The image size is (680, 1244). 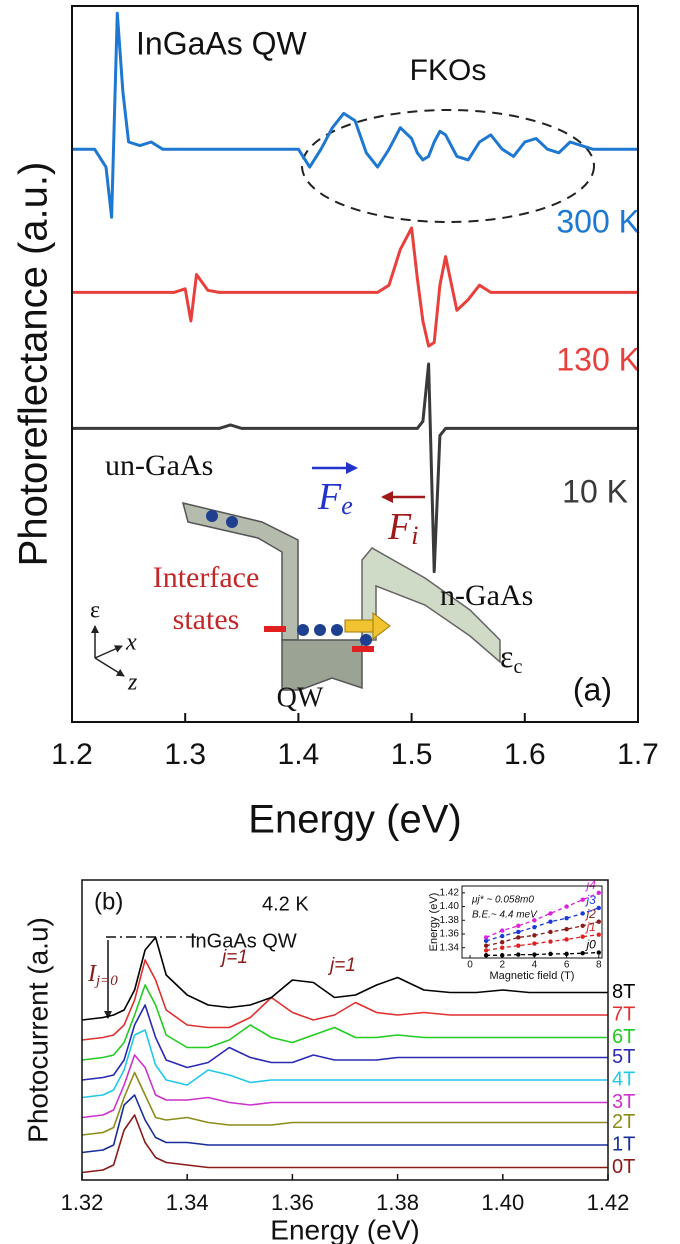 What do you see at coordinates (300, 697) in the screenshot?
I see `label-qw: QW` at bounding box center [300, 697].